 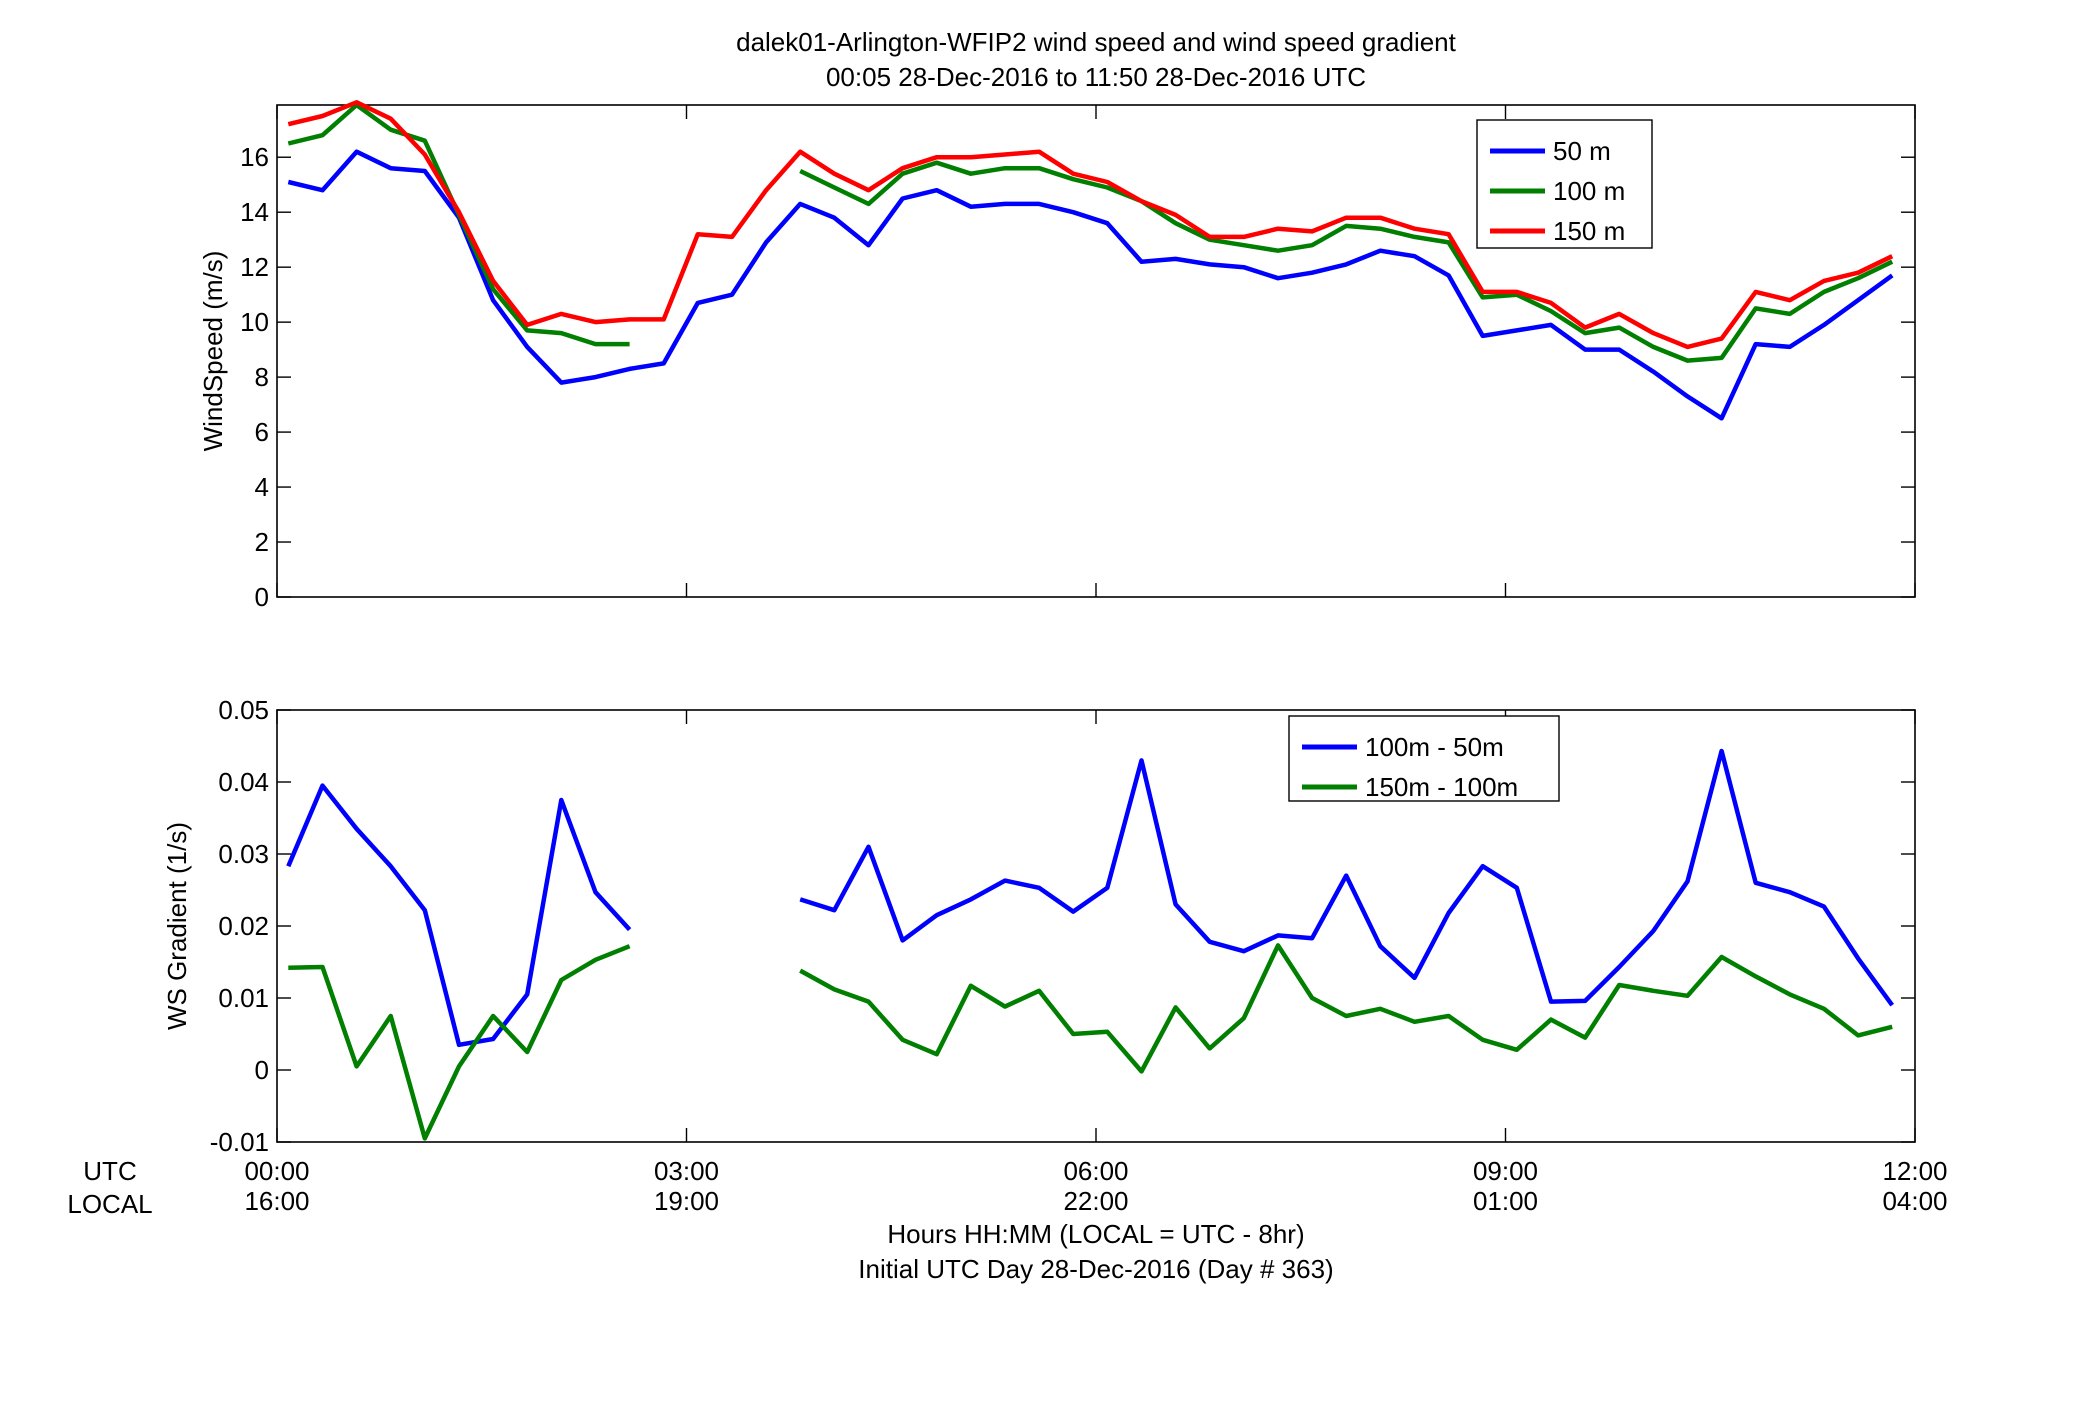 What do you see at coordinates (1095, 1234) in the screenshot?
I see `x-axis-label-line1: Hours HH:MM (LOCAL = UTC - 8hr)` at bounding box center [1095, 1234].